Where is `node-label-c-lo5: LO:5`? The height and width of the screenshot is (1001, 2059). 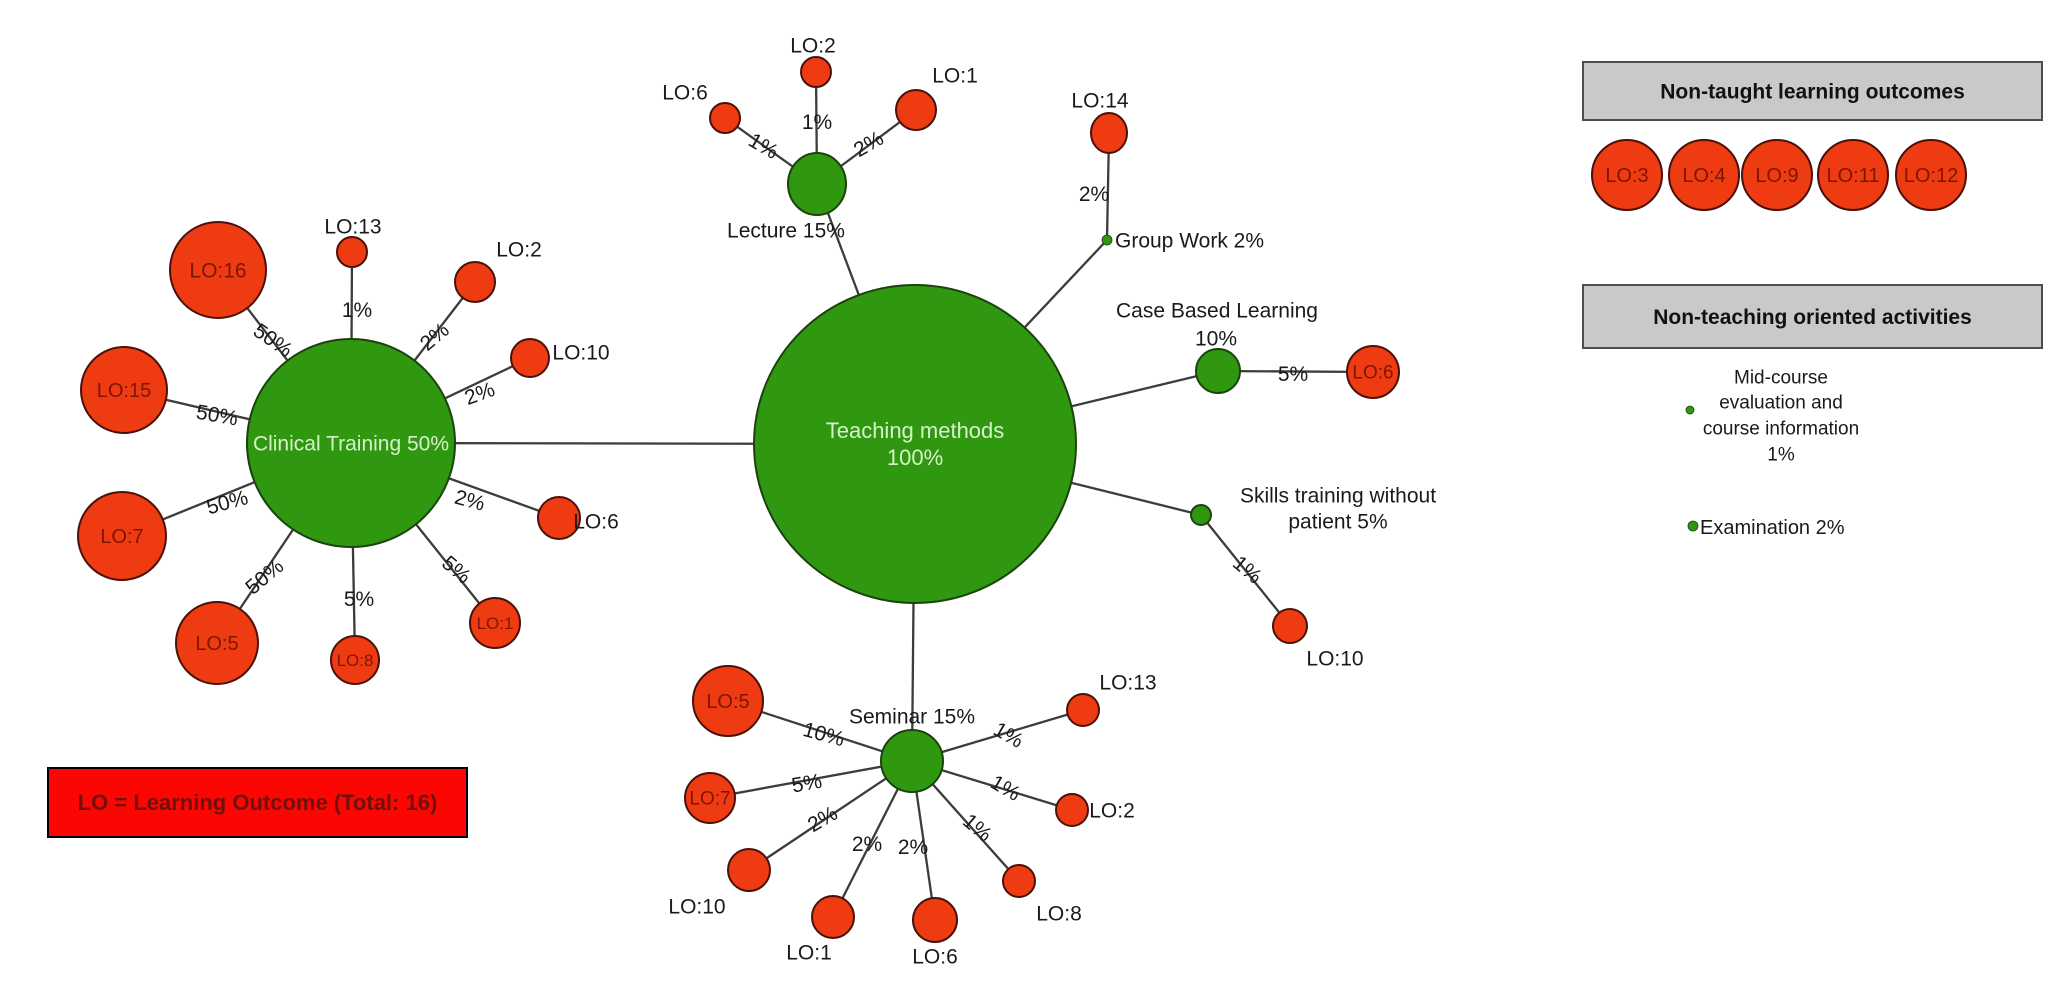
node-label-c-lo5: LO:5 is located at coordinates (216, 644).